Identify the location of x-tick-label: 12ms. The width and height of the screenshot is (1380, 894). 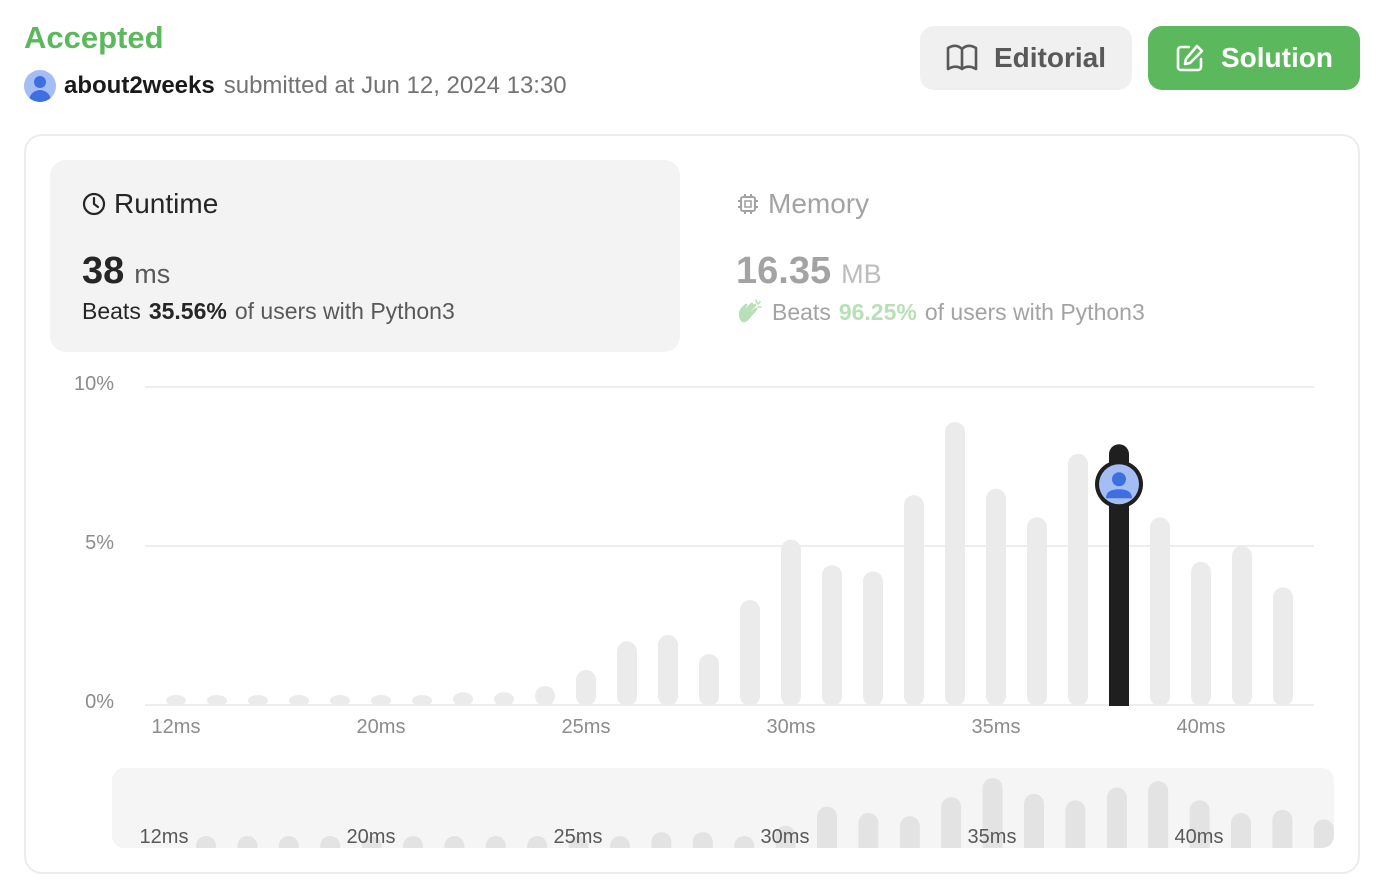
(176, 727).